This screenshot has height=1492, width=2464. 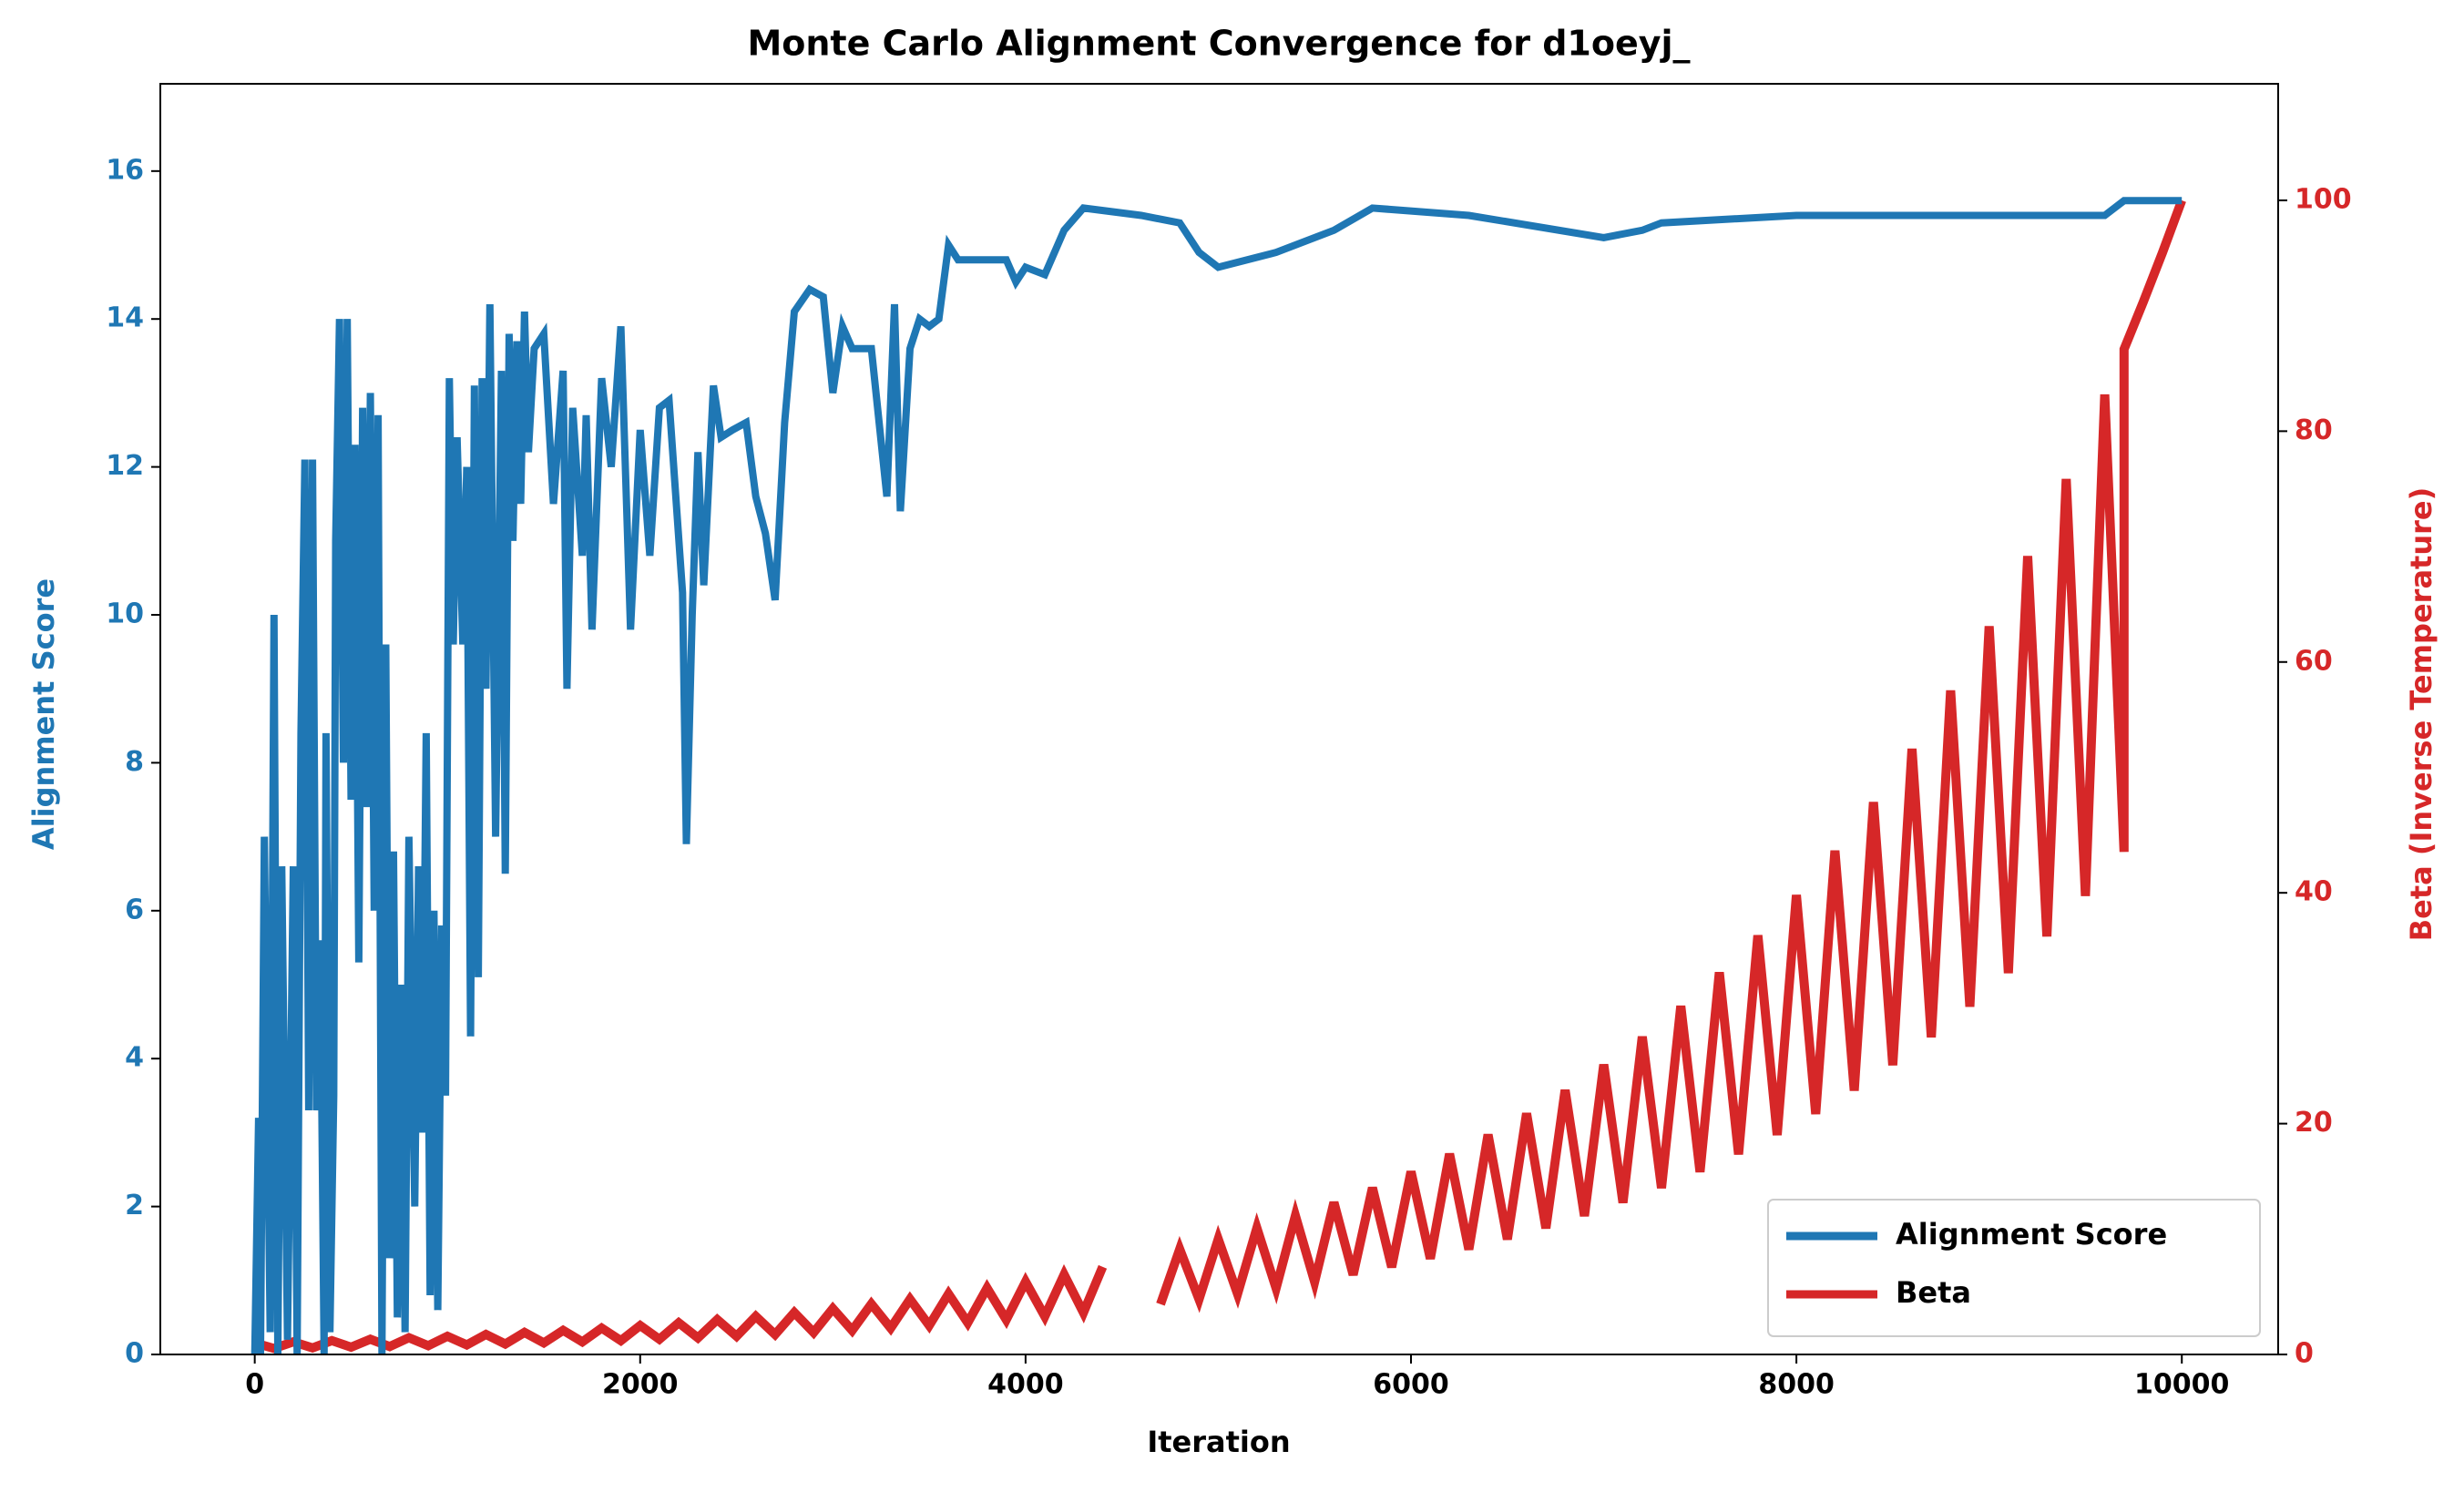 What do you see at coordinates (2031, 1234) in the screenshot?
I see `legend-label: Alignment Score` at bounding box center [2031, 1234].